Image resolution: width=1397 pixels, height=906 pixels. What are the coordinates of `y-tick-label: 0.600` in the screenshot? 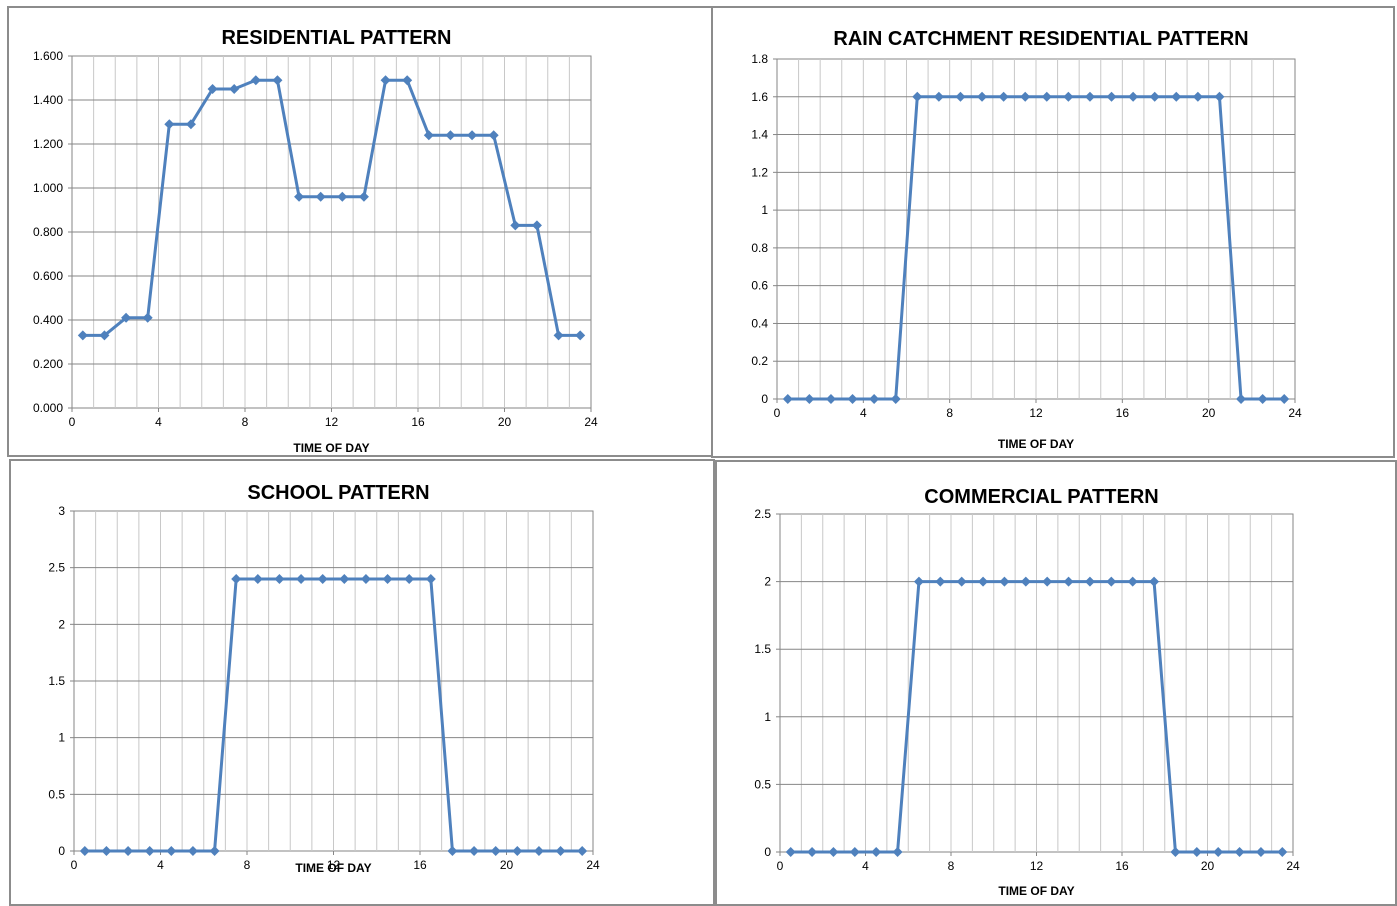 It's located at (48, 276).